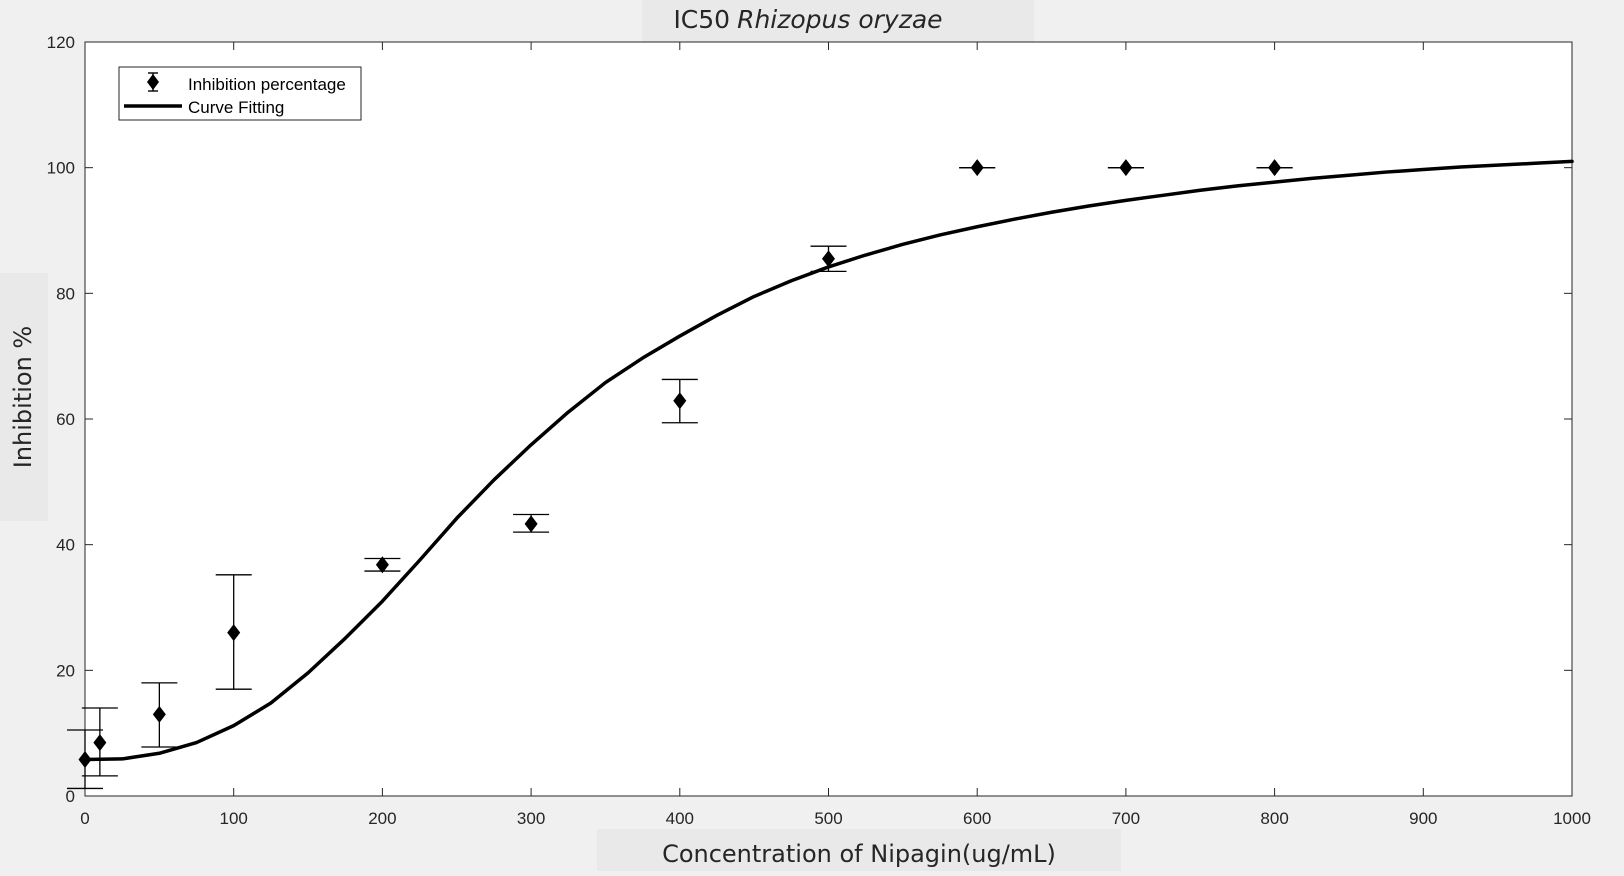 Image resolution: width=1624 pixels, height=876 pixels. What do you see at coordinates (1274, 818) in the screenshot?
I see `x-tick-label: 800` at bounding box center [1274, 818].